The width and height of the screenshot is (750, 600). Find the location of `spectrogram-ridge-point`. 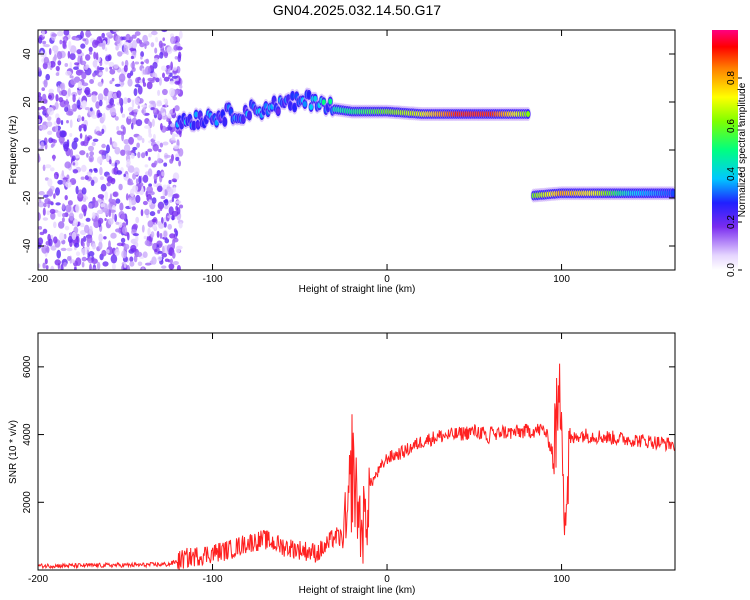

spectrogram-ridge-point is located at coordinates (528, 114).